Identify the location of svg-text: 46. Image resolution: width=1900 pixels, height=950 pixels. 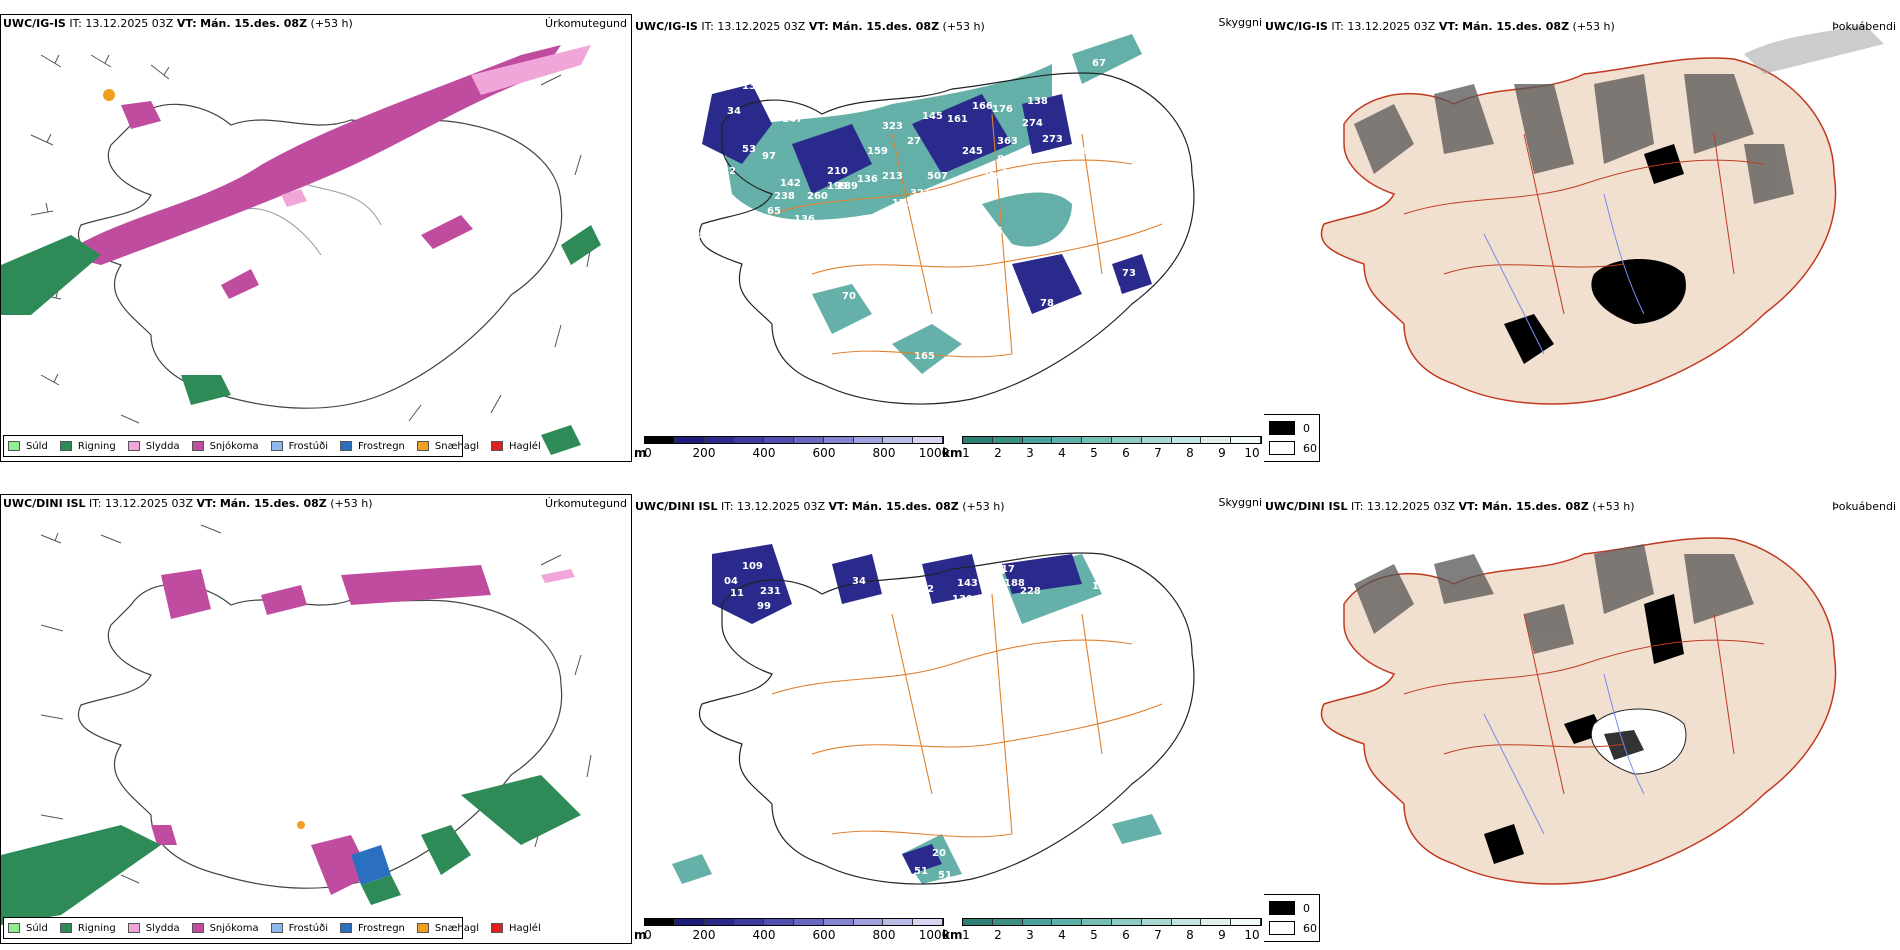
(1137, 581).